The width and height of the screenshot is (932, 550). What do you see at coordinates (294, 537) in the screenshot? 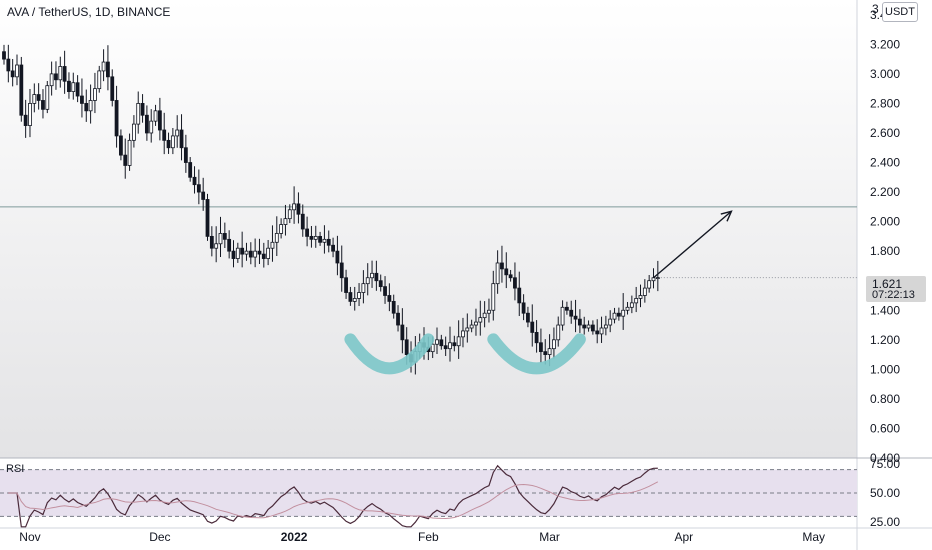
I see `time-tick-label-2: 2022` at bounding box center [294, 537].